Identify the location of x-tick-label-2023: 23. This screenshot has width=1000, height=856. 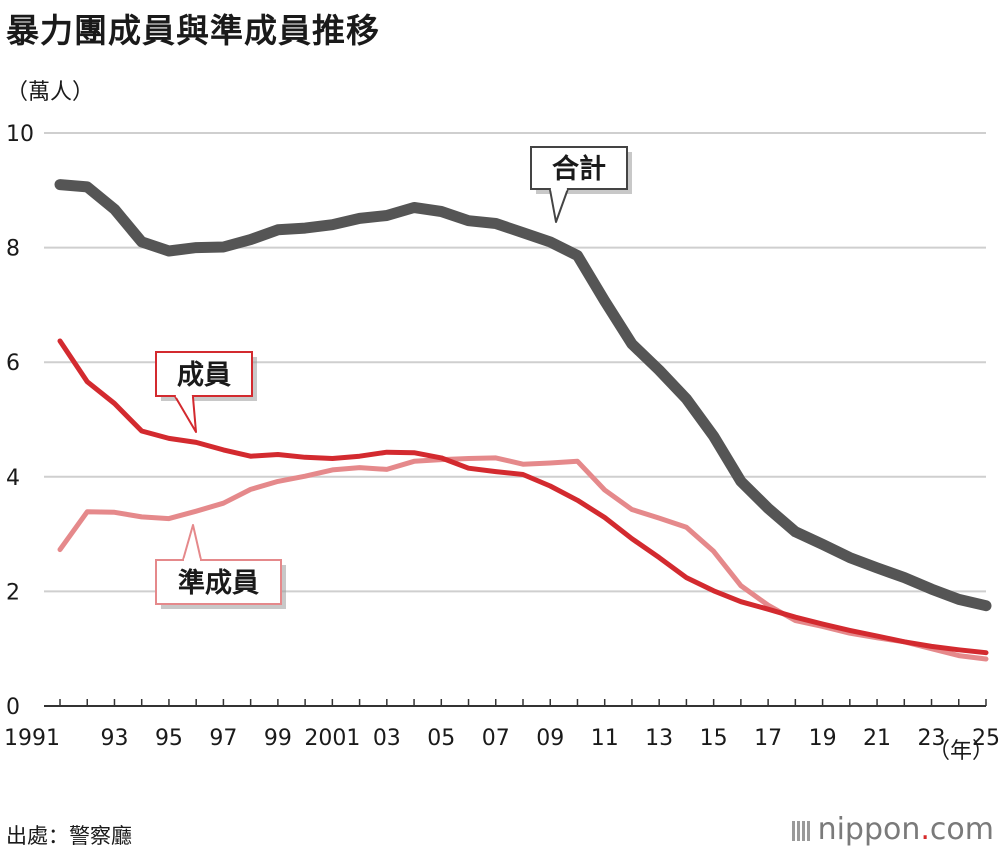
(932, 738).